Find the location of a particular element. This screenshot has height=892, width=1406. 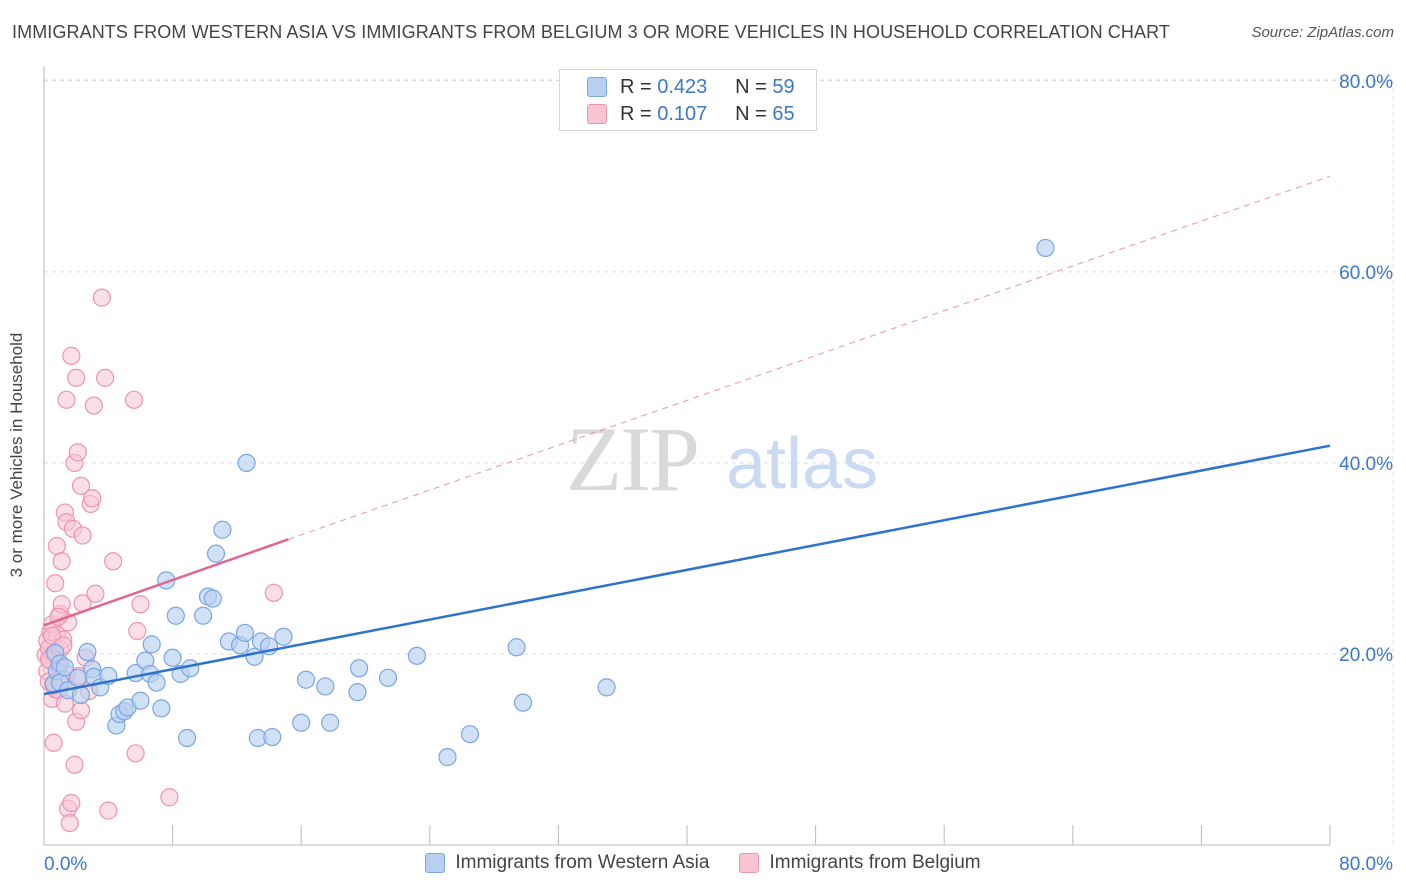

y-tick-label: 20.0% is located at coordinates (1366, 655).